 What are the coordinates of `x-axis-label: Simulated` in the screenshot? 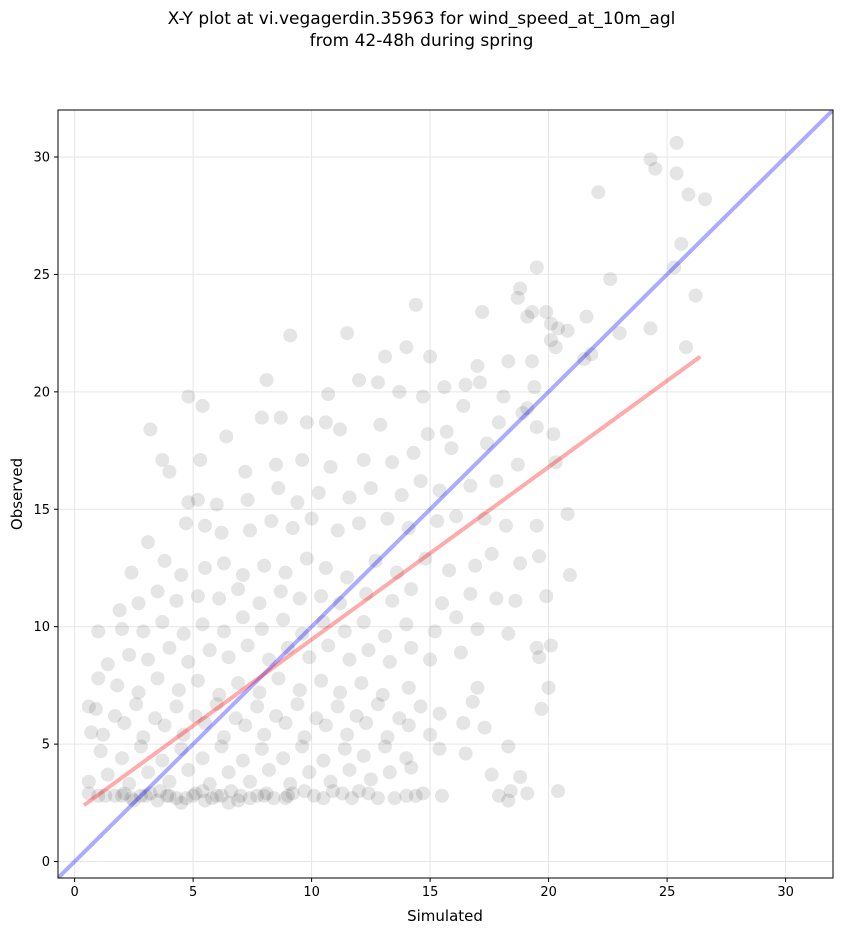 It's located at (445, 916).